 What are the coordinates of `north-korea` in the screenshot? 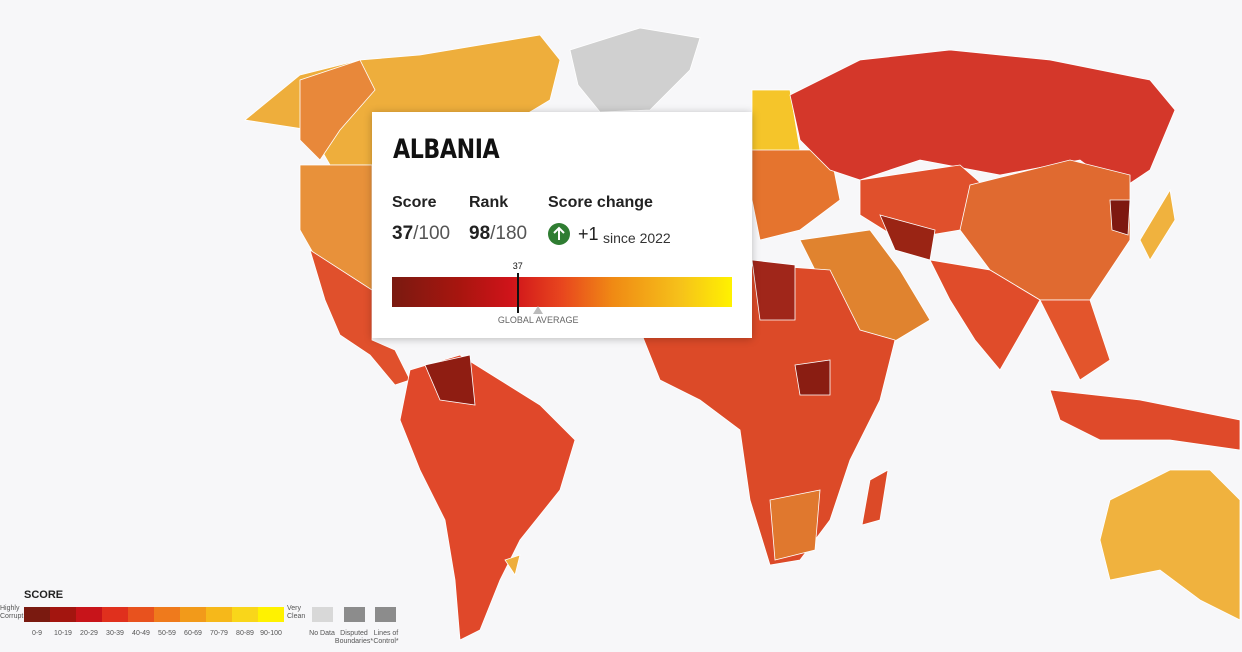 It's located at (1120, 217).